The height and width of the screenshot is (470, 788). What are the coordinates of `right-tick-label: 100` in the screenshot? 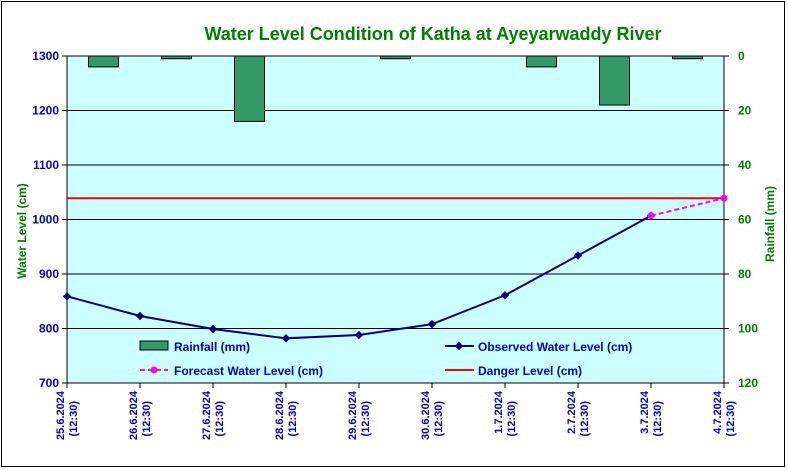 It's located at (748, 329).